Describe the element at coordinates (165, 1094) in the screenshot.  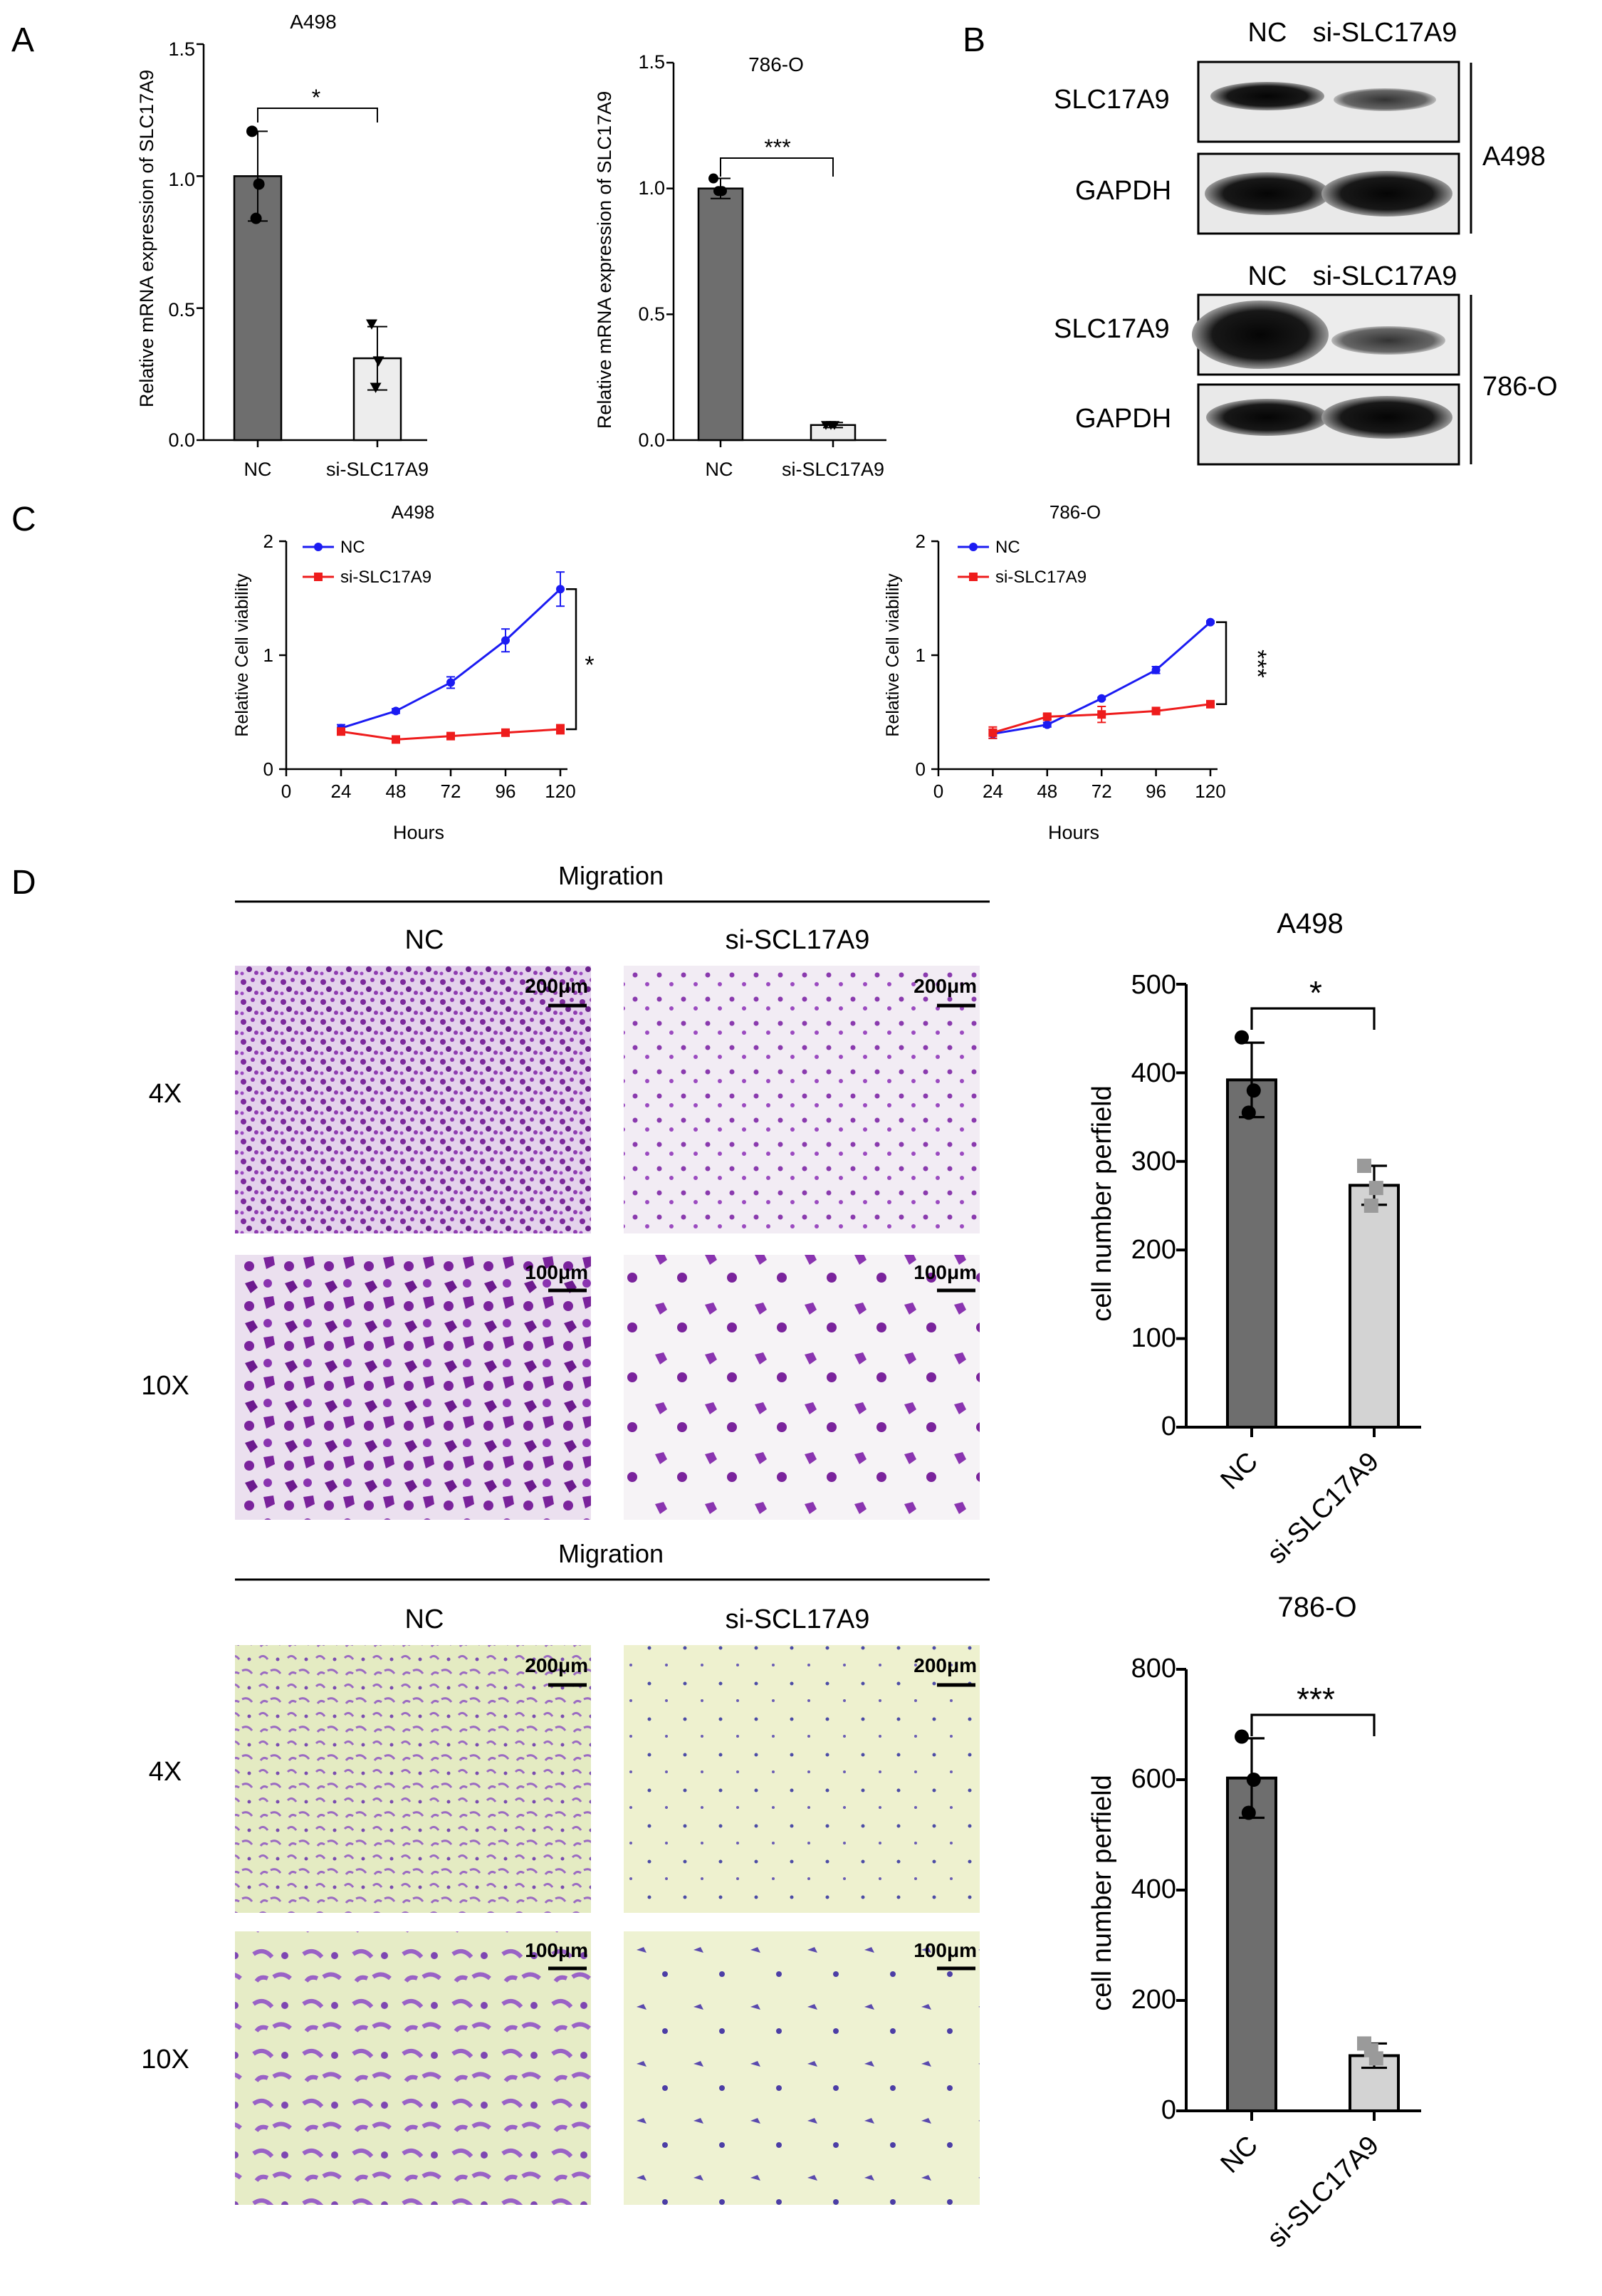
I see `row-label: 4X` at that location.